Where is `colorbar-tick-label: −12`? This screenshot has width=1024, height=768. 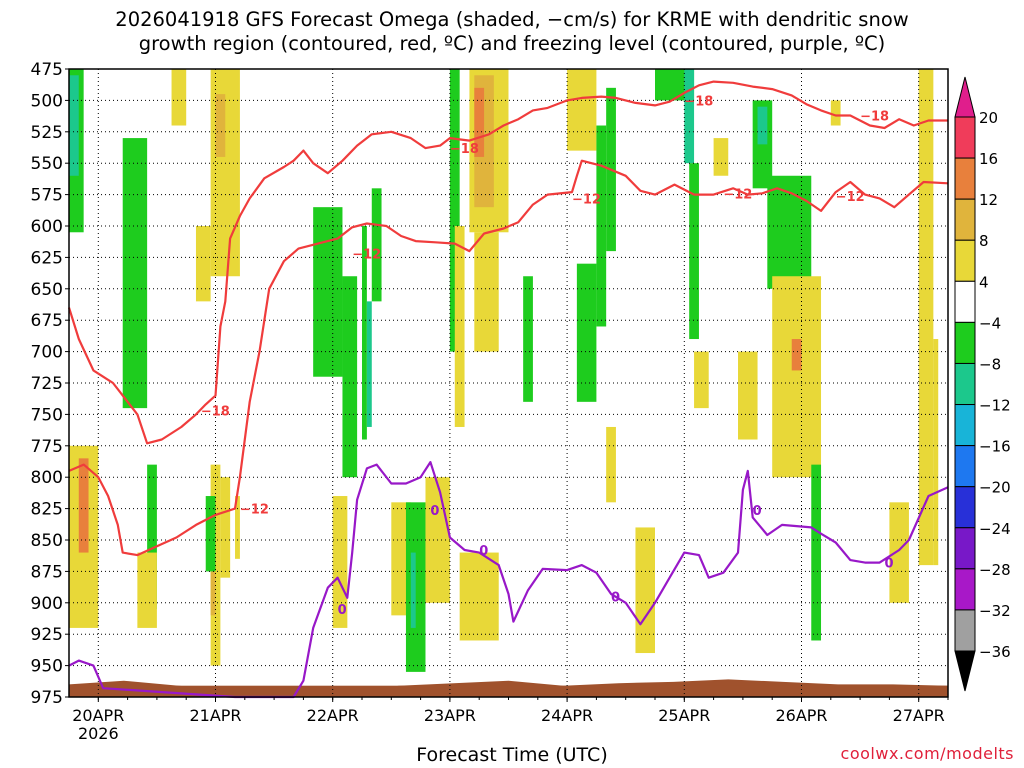
colorbar-tick-label: −12 is located at coordinates (995, 406).